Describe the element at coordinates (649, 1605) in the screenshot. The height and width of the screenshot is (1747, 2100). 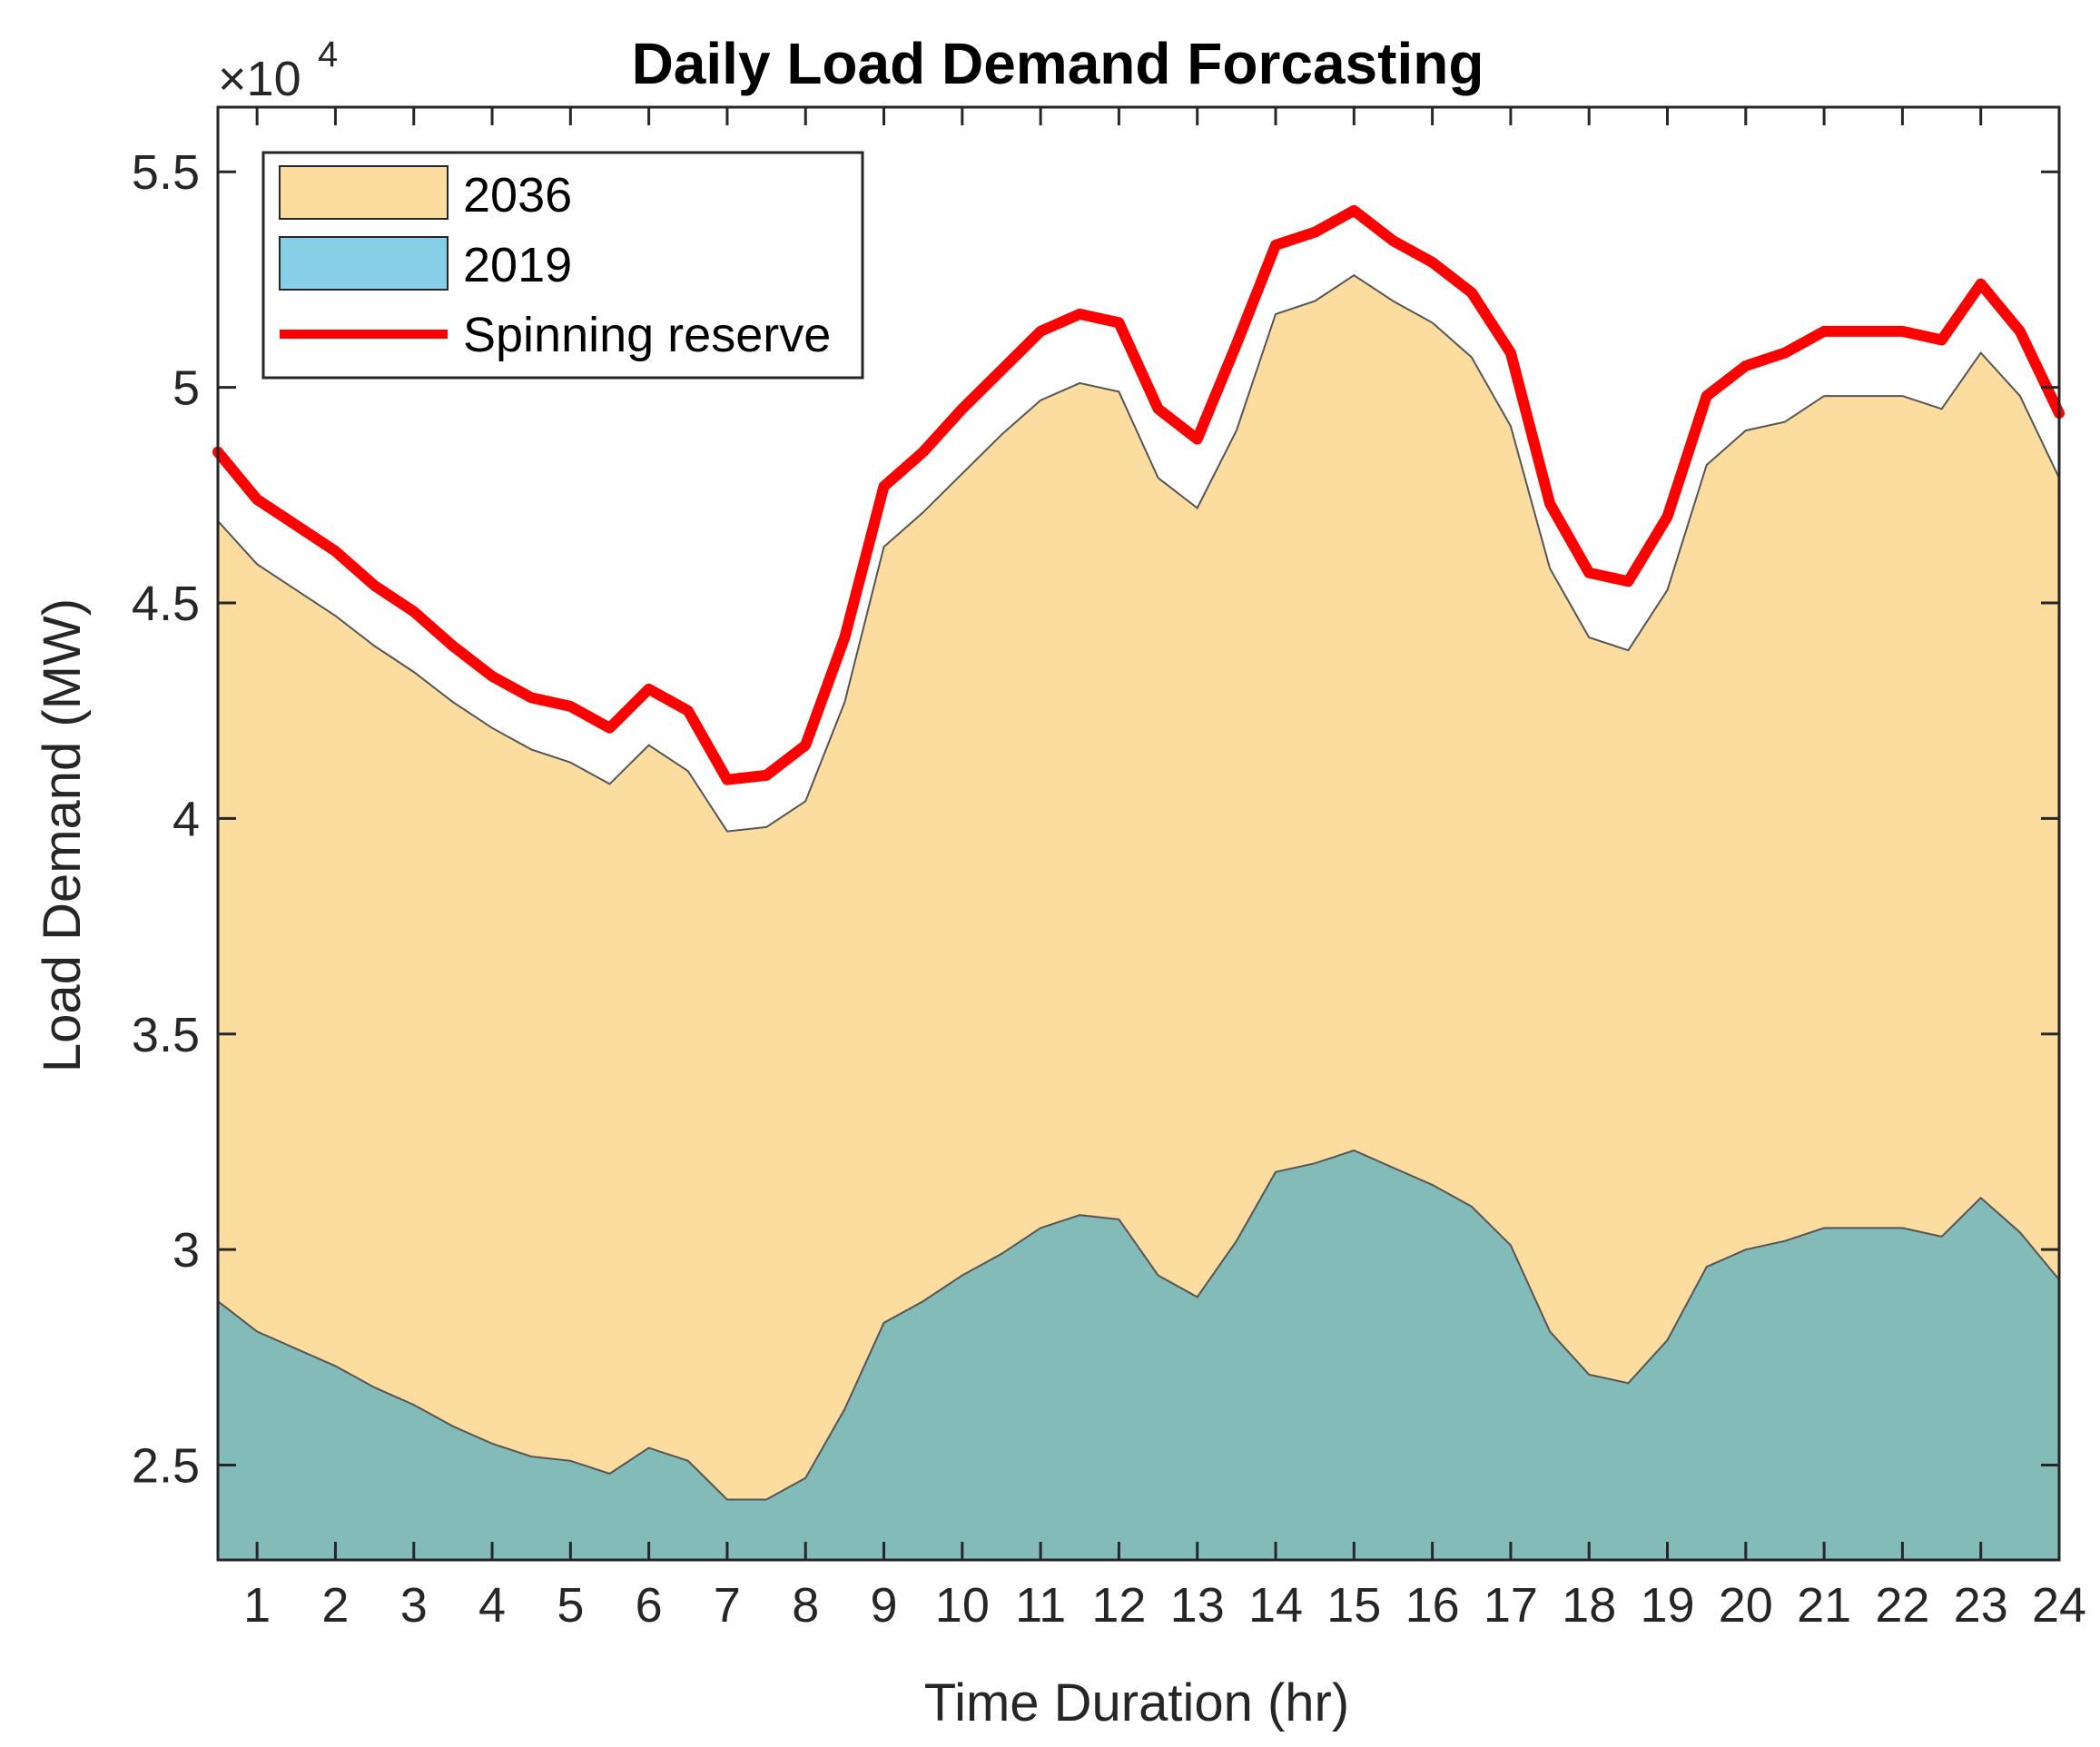
I see `x-tick-label: 6` at that location.